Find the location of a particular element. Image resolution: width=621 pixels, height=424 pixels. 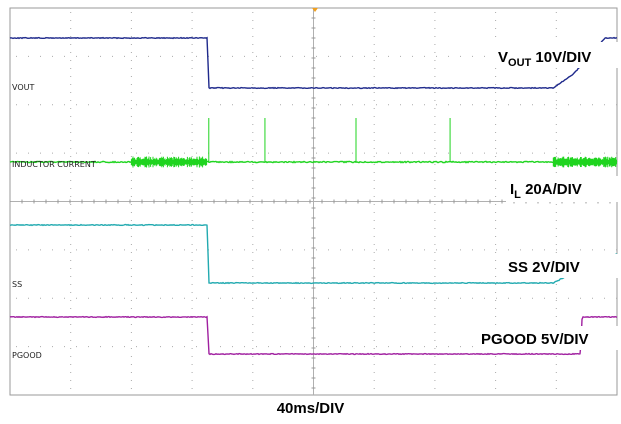

inductor-current-ripple is located at coordinates (584, 162).